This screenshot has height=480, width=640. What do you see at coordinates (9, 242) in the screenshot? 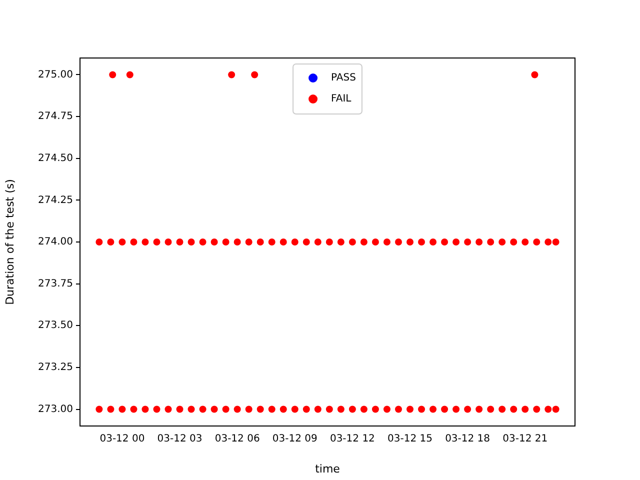
I see `y-axis-title: Duration of the test (s)` at bounding box center [9, 242].